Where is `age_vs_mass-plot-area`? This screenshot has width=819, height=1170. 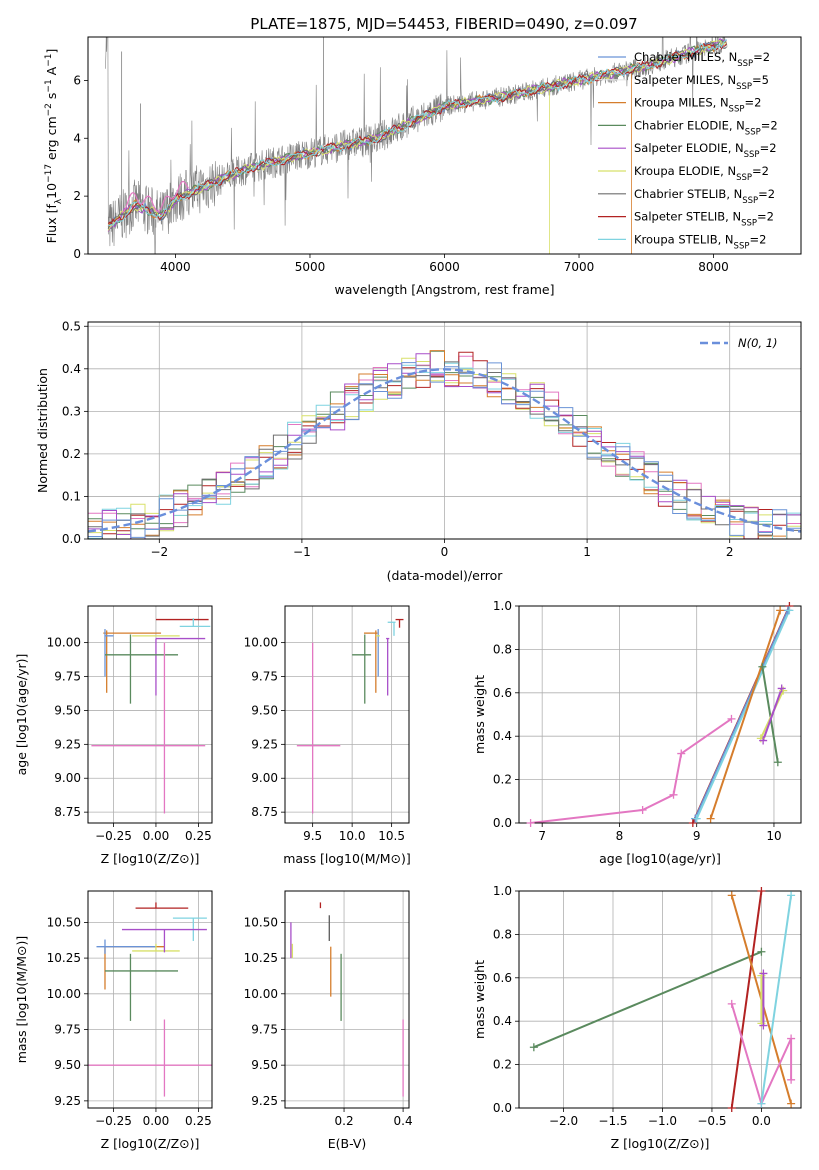
age_vs_mass-plot-area is located at coordinates (350, 716).